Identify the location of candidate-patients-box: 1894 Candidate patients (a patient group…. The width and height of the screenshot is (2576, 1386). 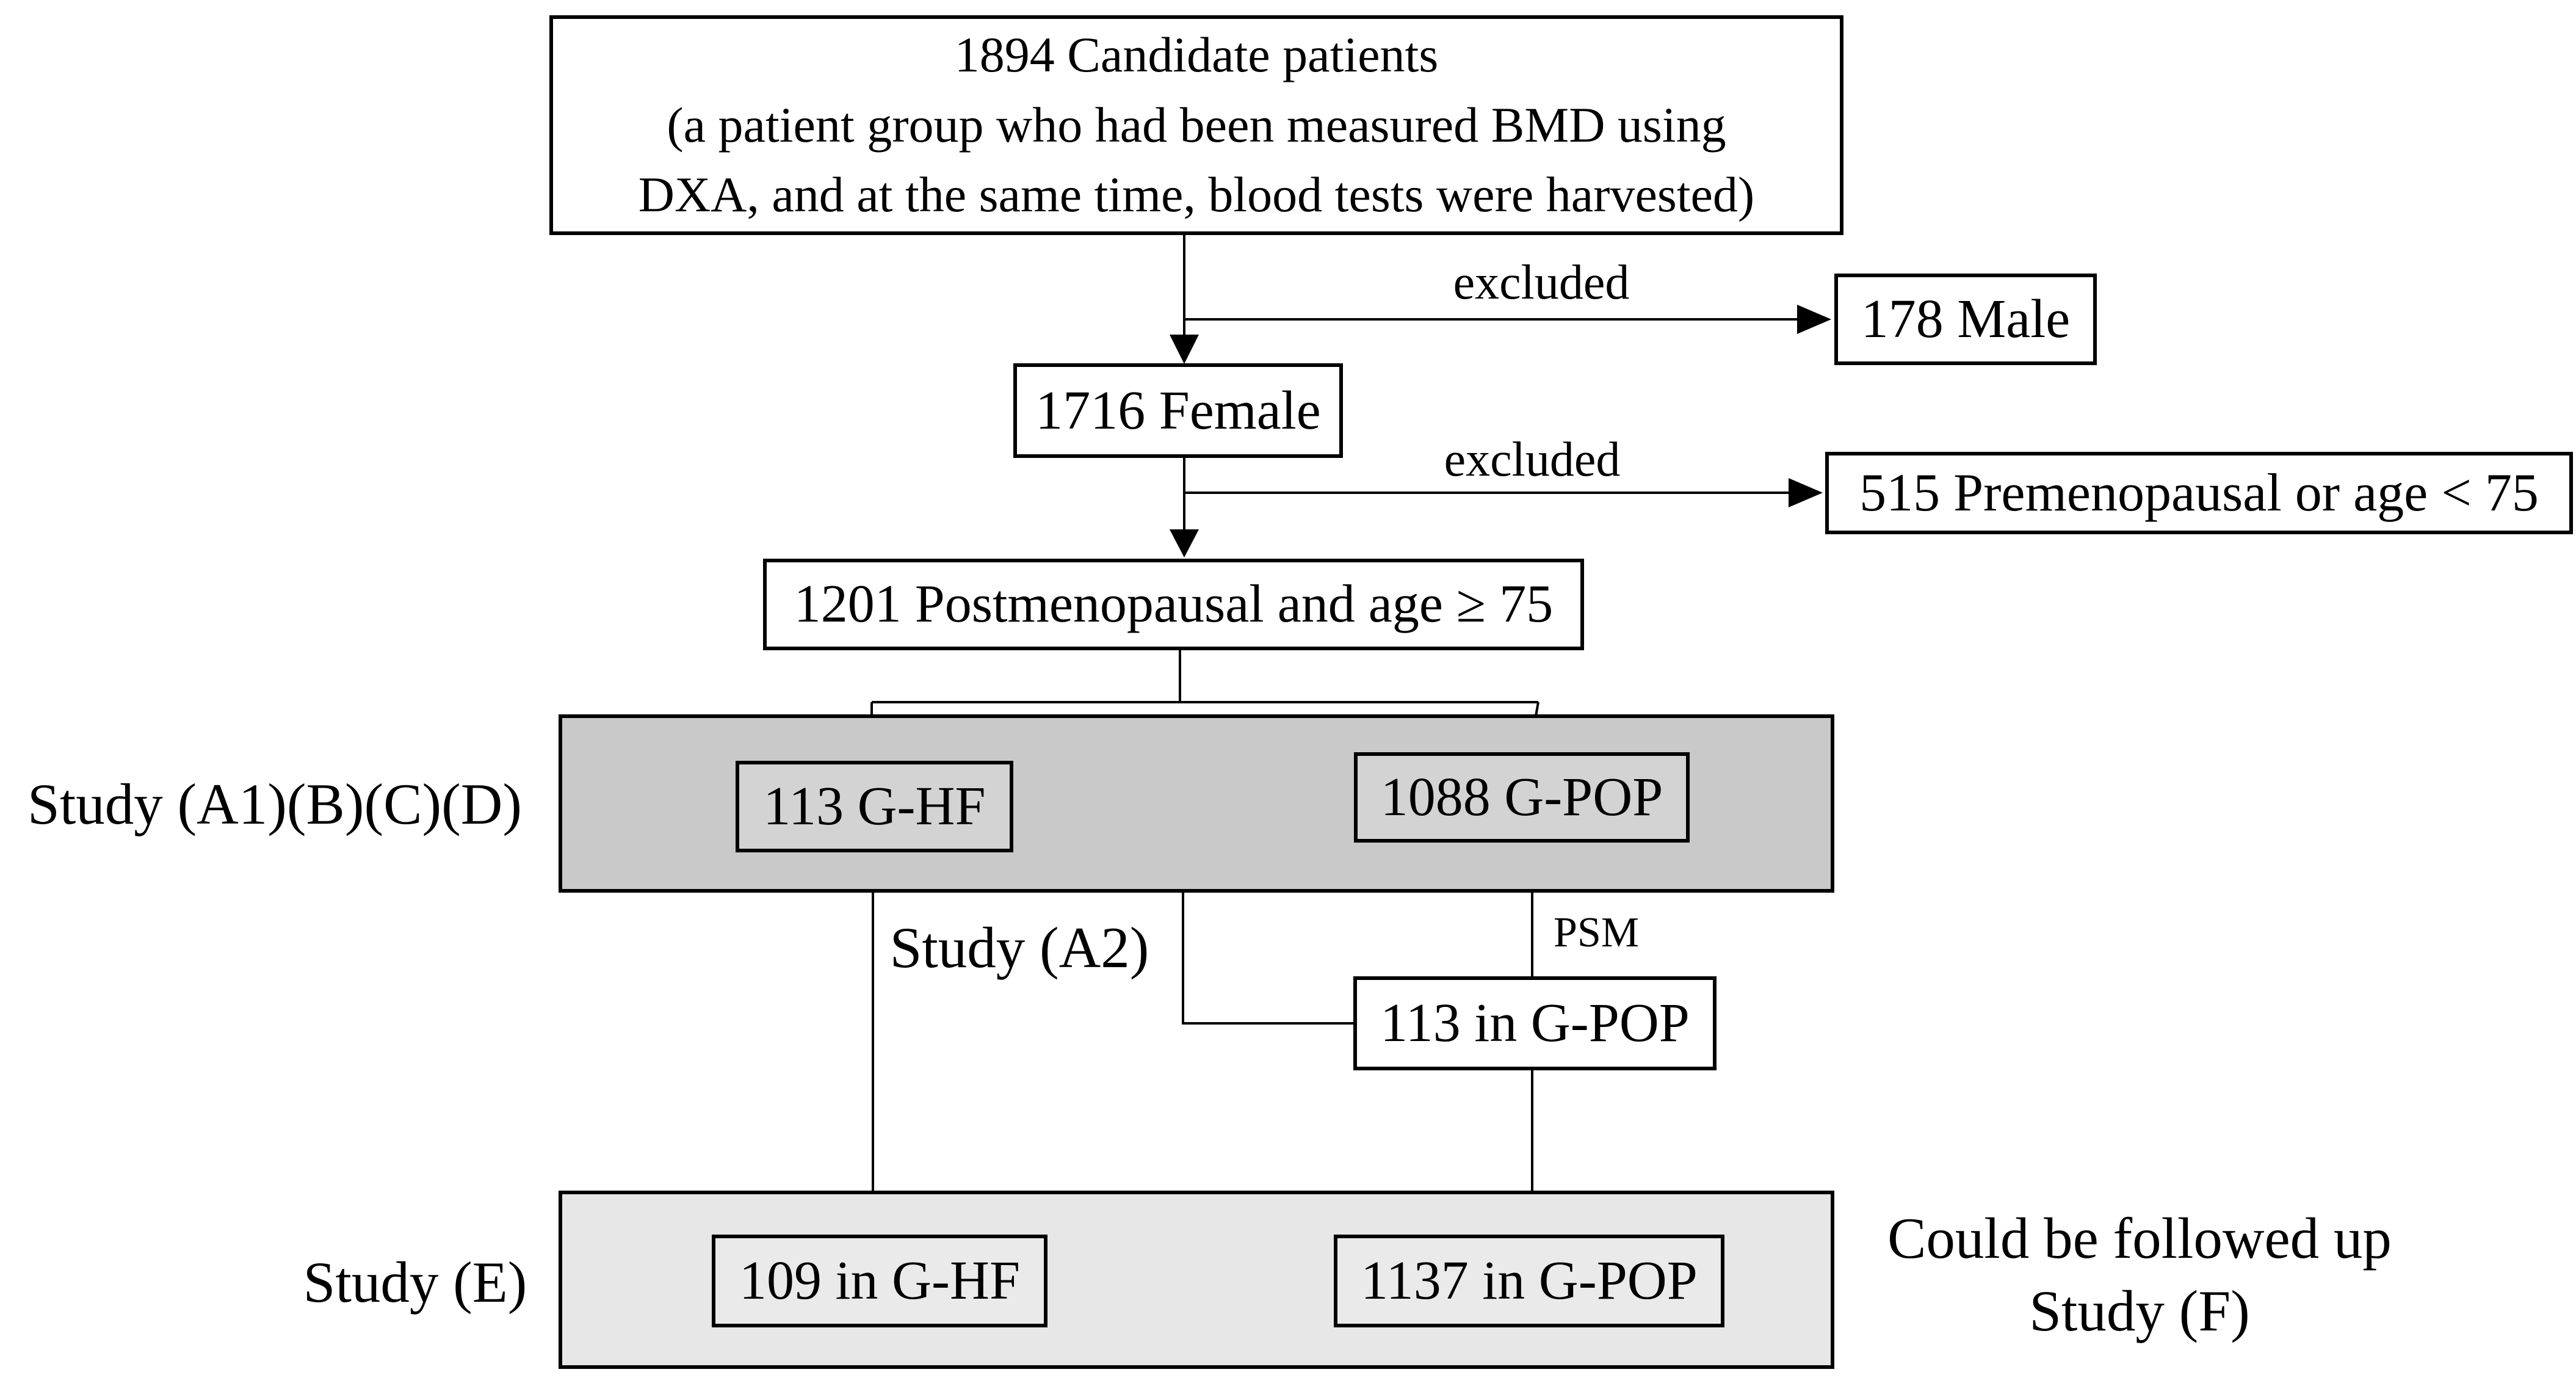
(1196, 125).